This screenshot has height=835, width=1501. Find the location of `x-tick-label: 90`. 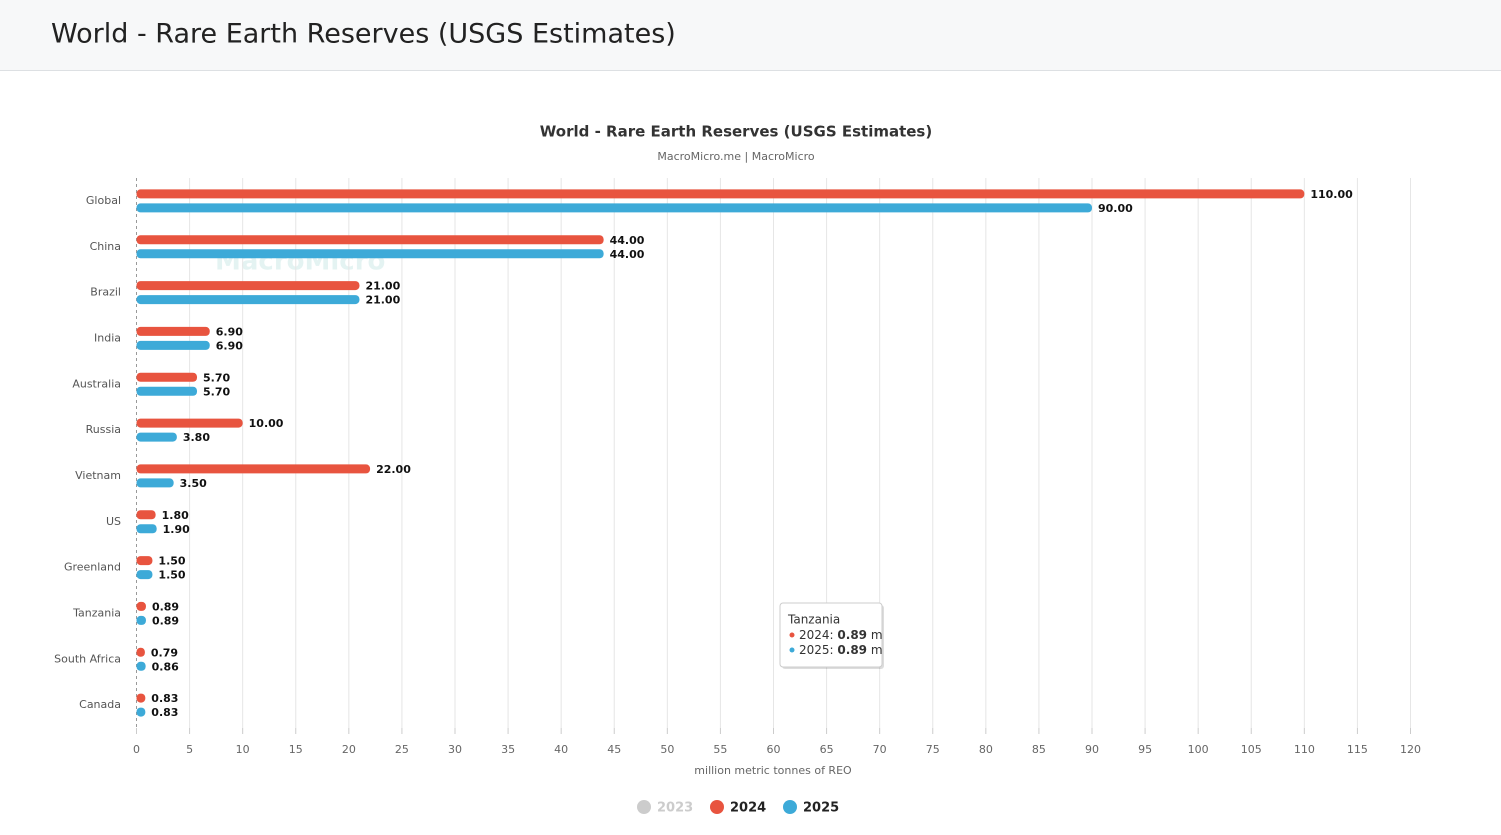

x-tick-label: 90 is located at coordinates (1092, 749).